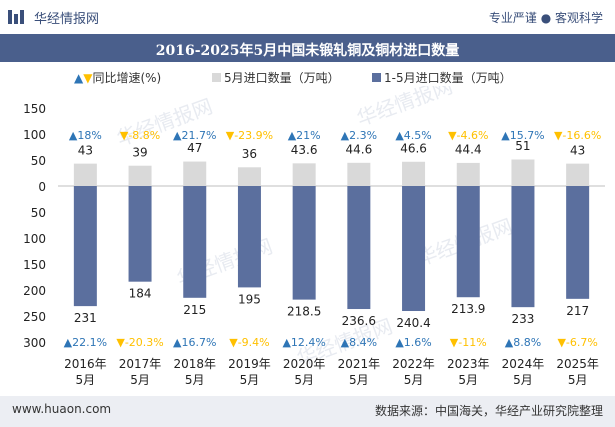 Image resolution: width=615 pixels, height=427 pixels. What do you see at coordinates (249, 364) in the screenshot?
I see `x-tick-label-line: 2019年` at bounding box center [249, 364].